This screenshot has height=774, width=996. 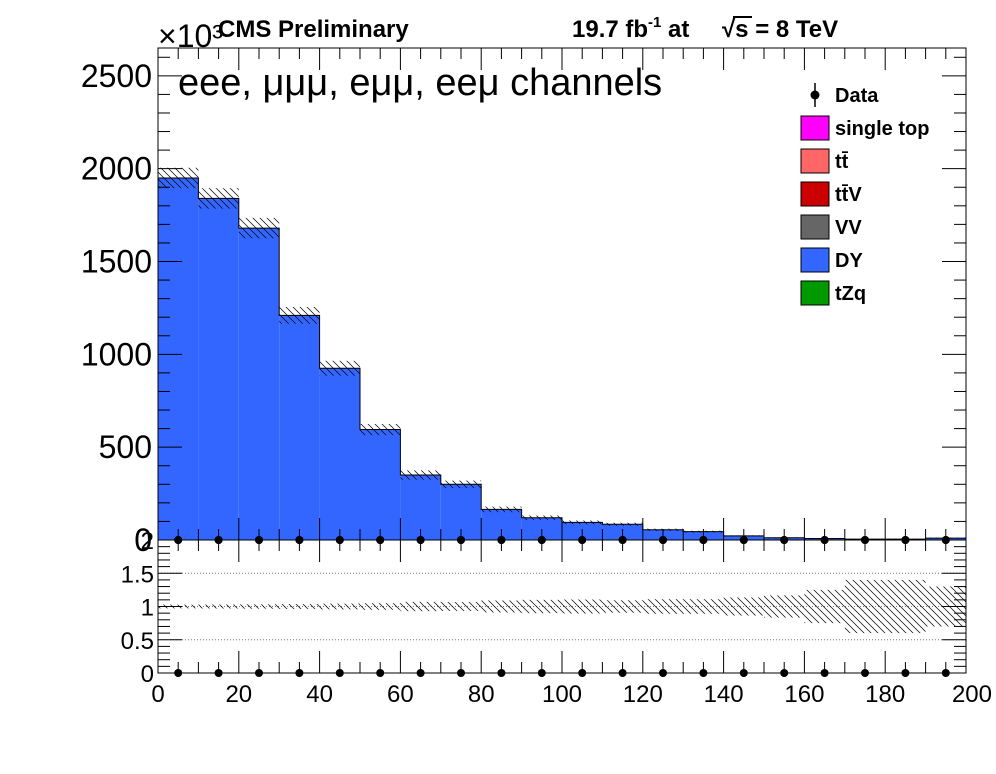 What do you see at coordinates (850, 294) in the screenshot?
I see `legend-label-tZq: tZq` at bounding box center [850, 294].